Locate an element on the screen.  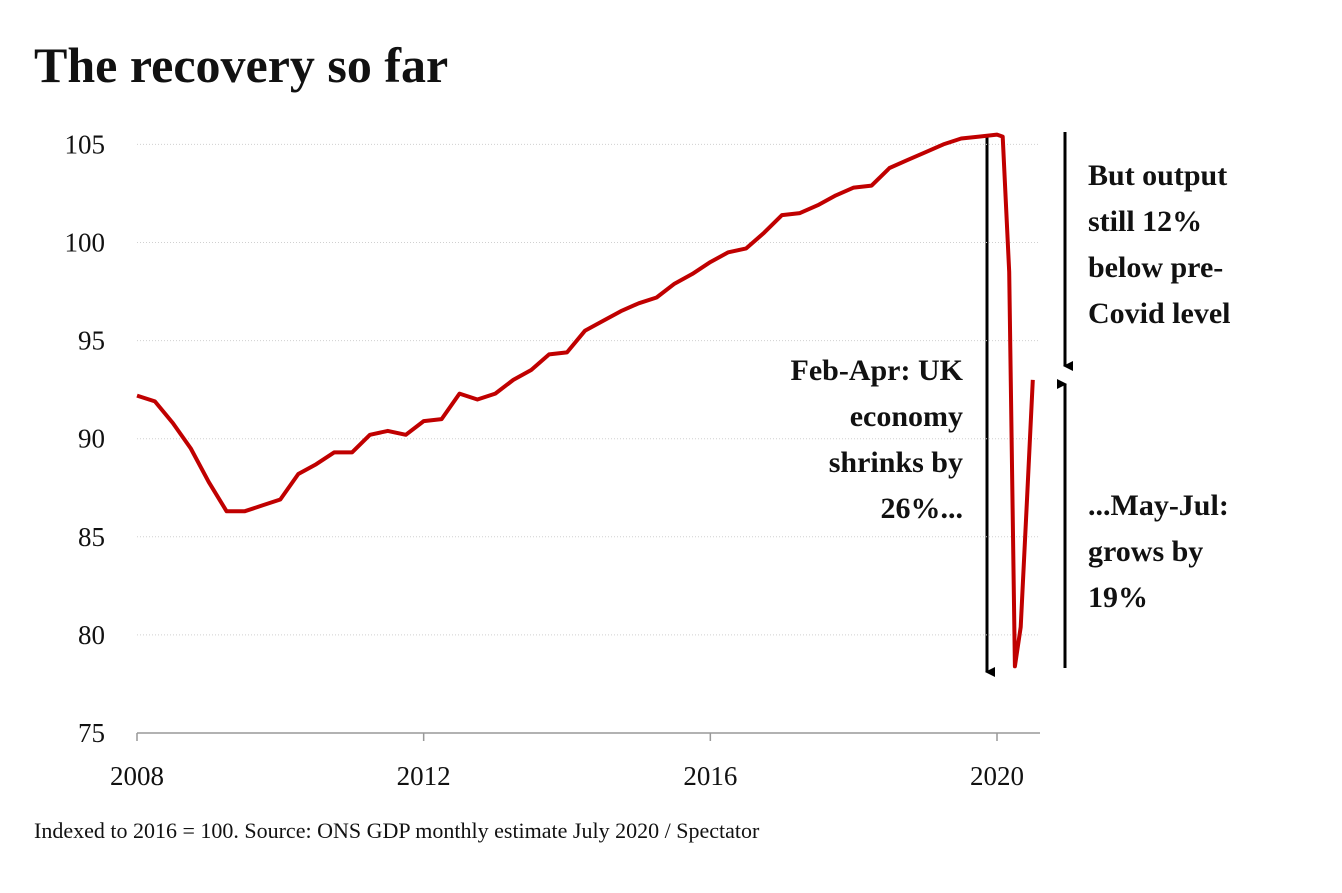
annotation: Covid level is located at coordinates (1159, 313).